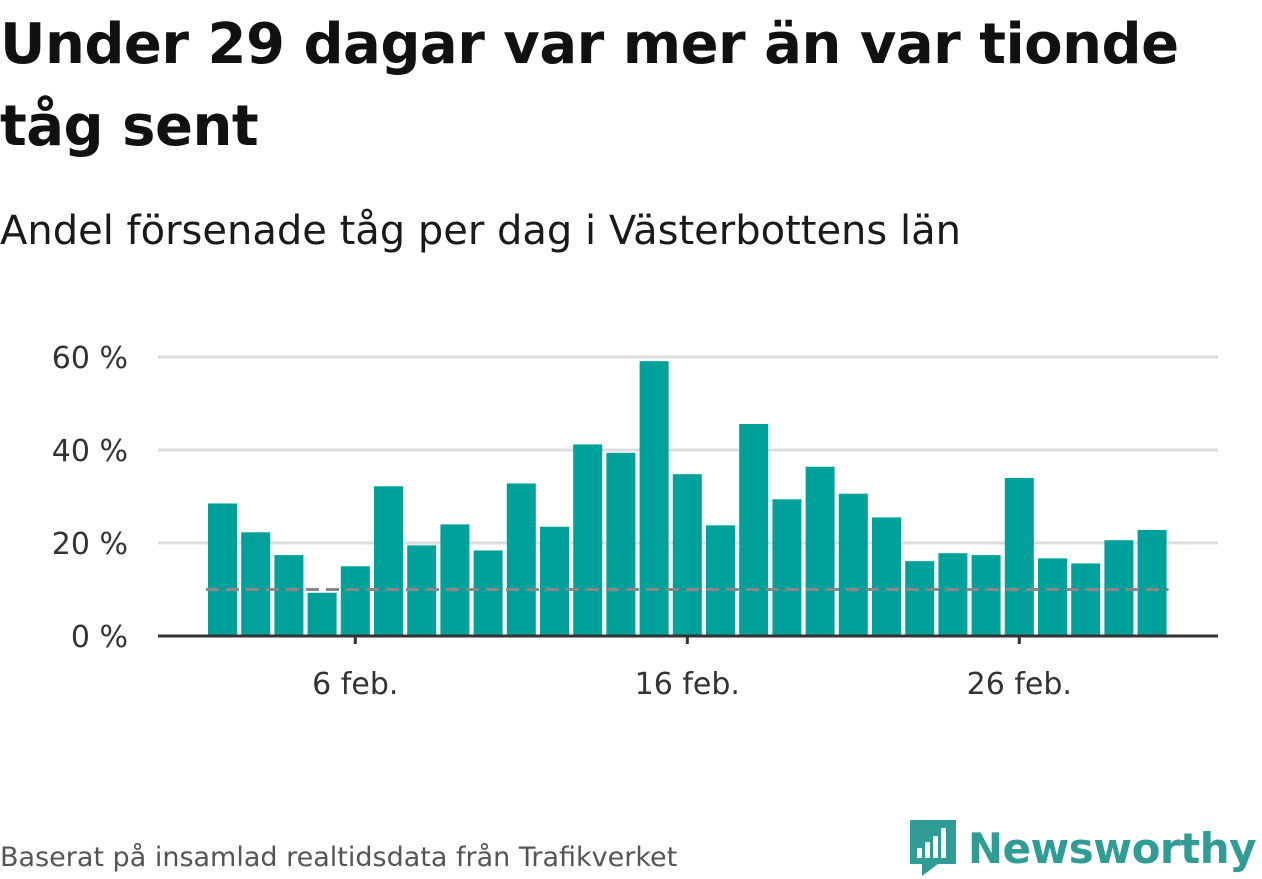 The width and height of the screenshot is (1262, 879). What do you see at coordinates (355, 684) in the screenshot?
I see `x-tick-label: 6 feb.` at bounding box center [355, 684].